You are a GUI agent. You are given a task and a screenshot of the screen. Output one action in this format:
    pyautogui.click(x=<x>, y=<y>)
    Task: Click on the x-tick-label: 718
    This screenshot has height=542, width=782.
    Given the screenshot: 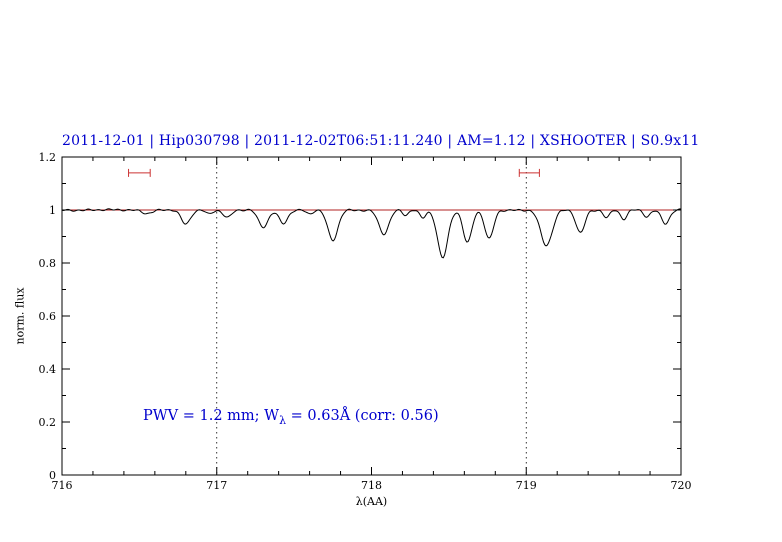 What is the action you would take?
    pyautogui.click(x=371, y=485)
    